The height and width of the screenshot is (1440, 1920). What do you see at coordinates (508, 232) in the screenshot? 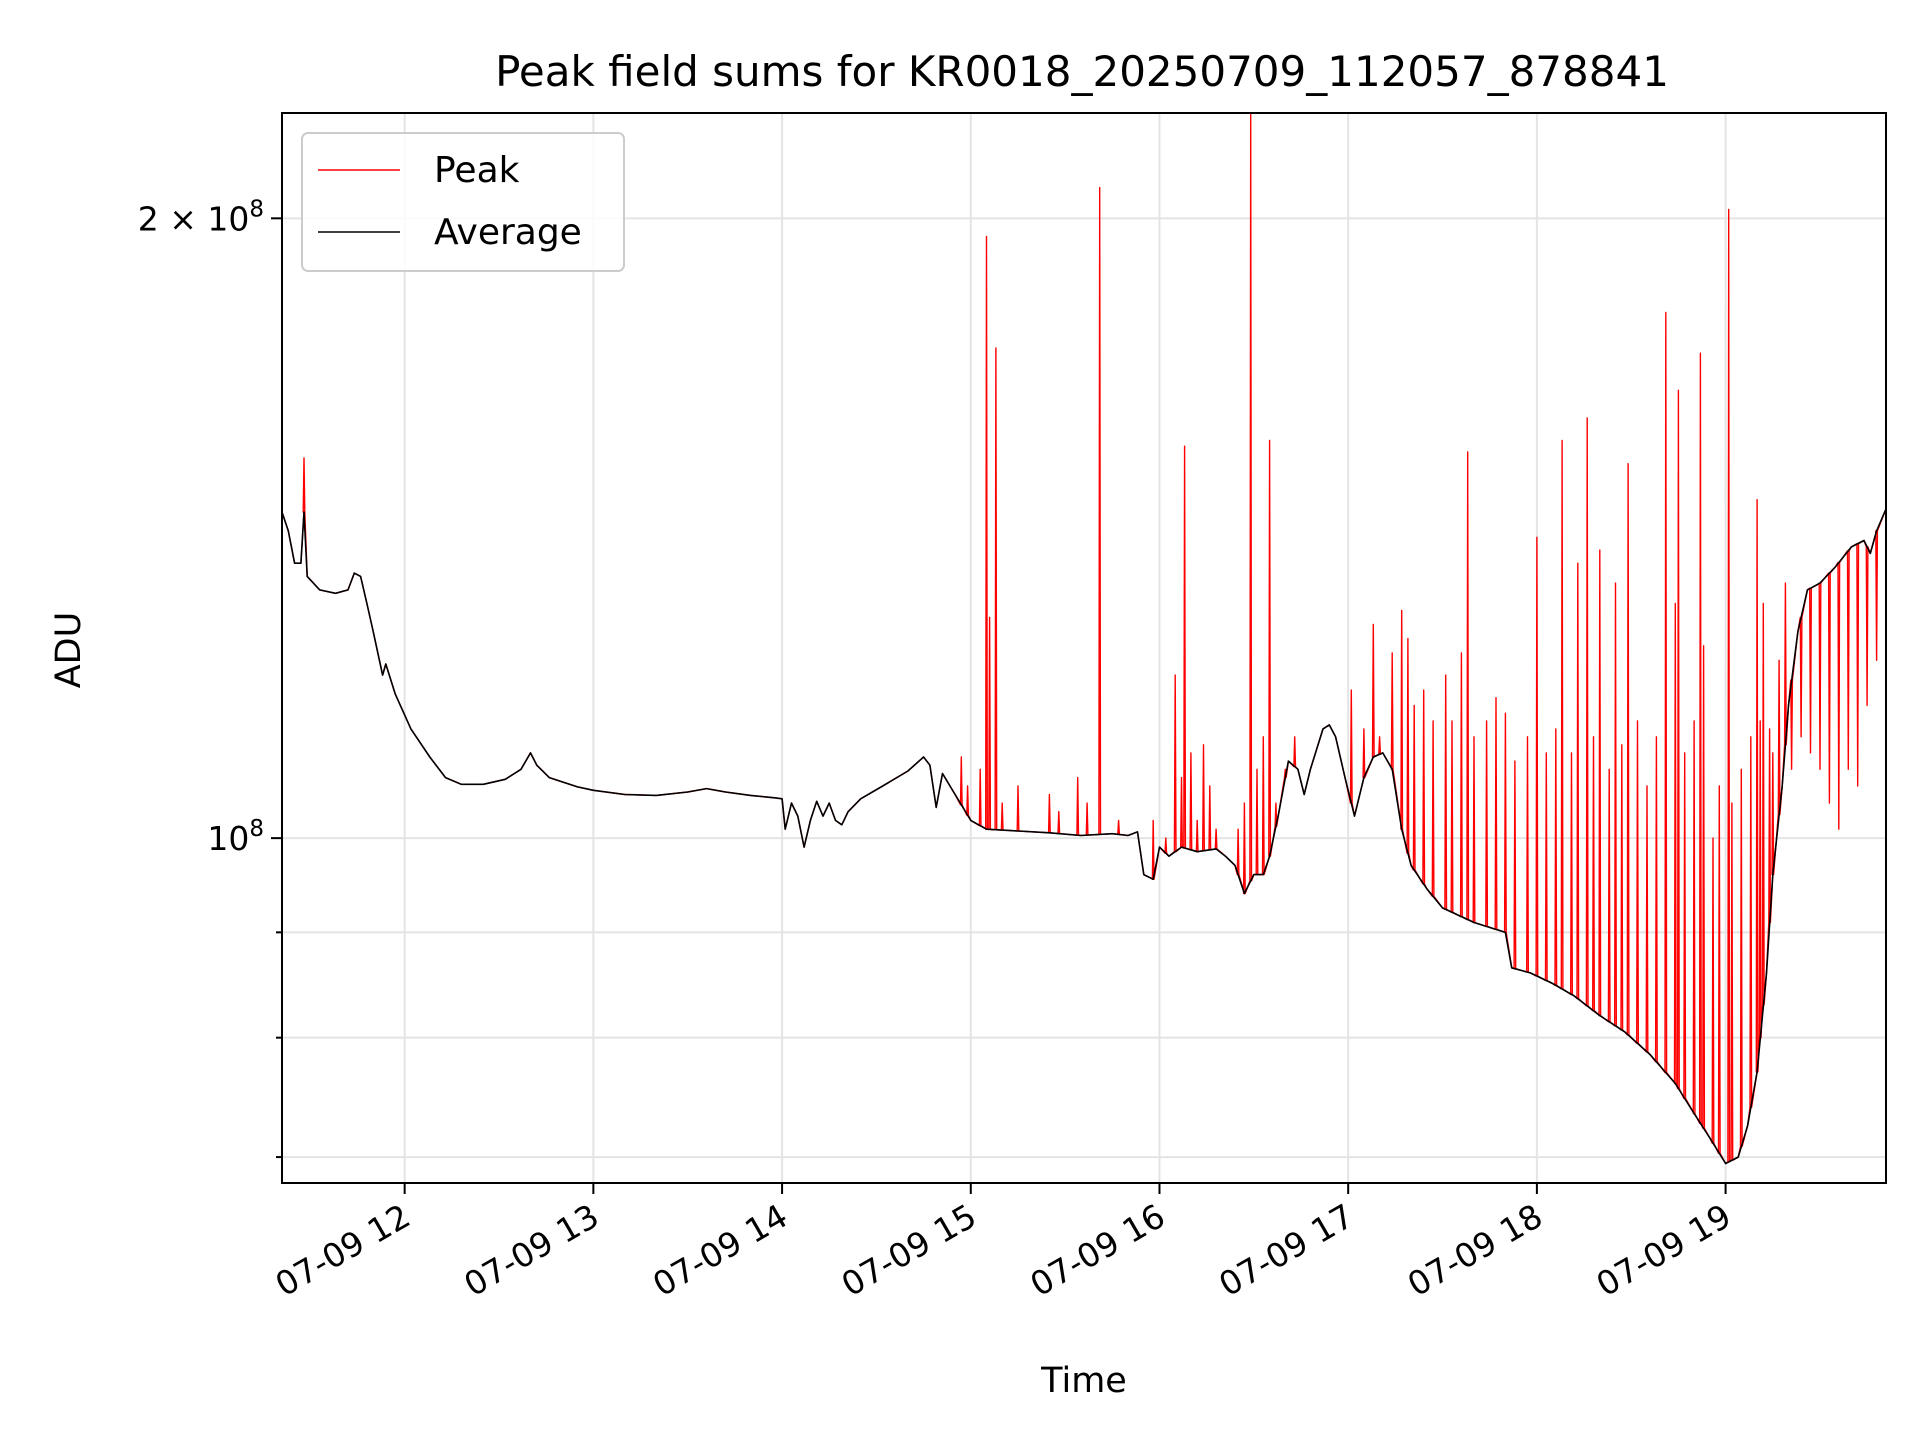
I see `legend-label-average: Average` at bounding box center [508, 232].